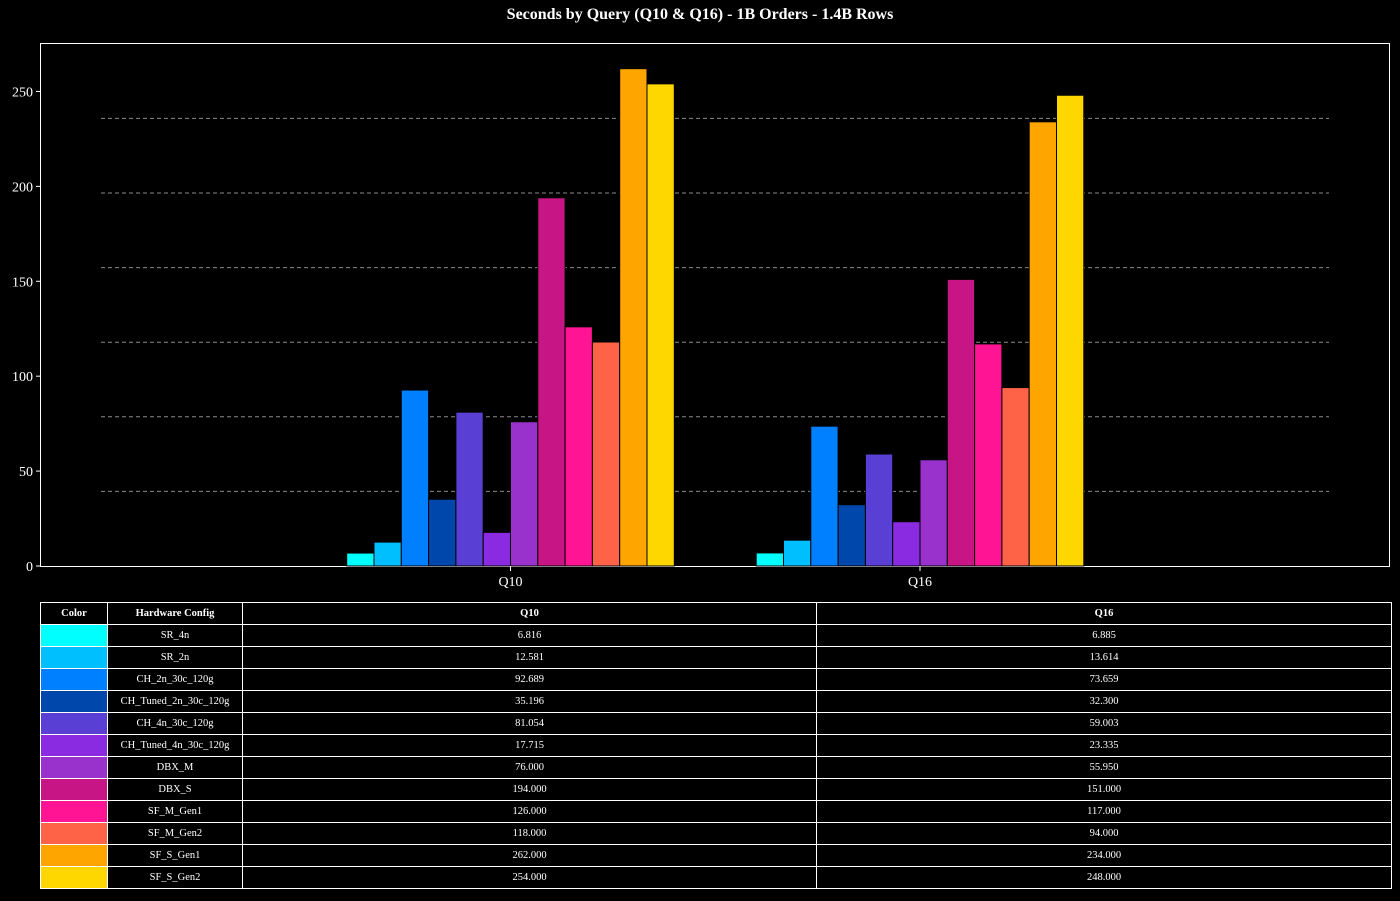 The image size is (1400, 901). Describe the element at coordinates (529, 679) in the screenshot. I see `q10-value-cell: 92.689` at that location.